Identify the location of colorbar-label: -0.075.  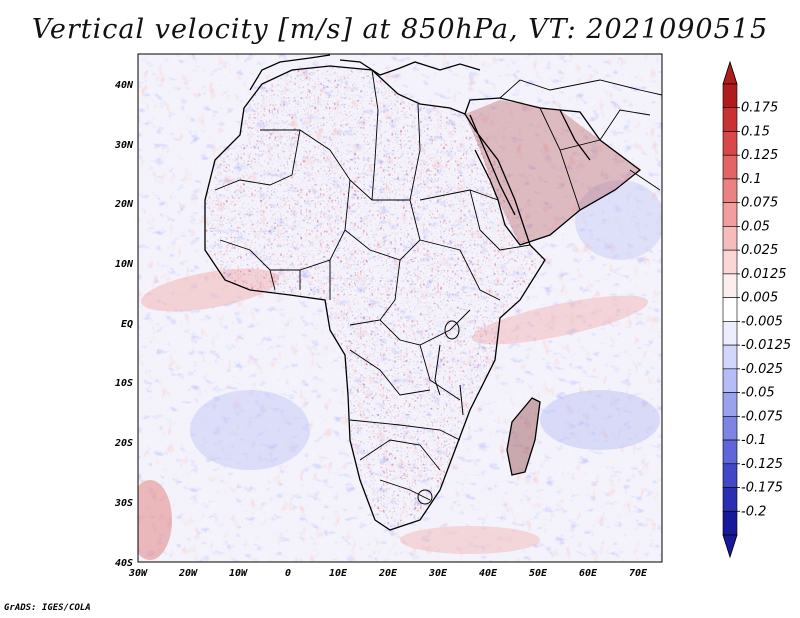
(762, 416).